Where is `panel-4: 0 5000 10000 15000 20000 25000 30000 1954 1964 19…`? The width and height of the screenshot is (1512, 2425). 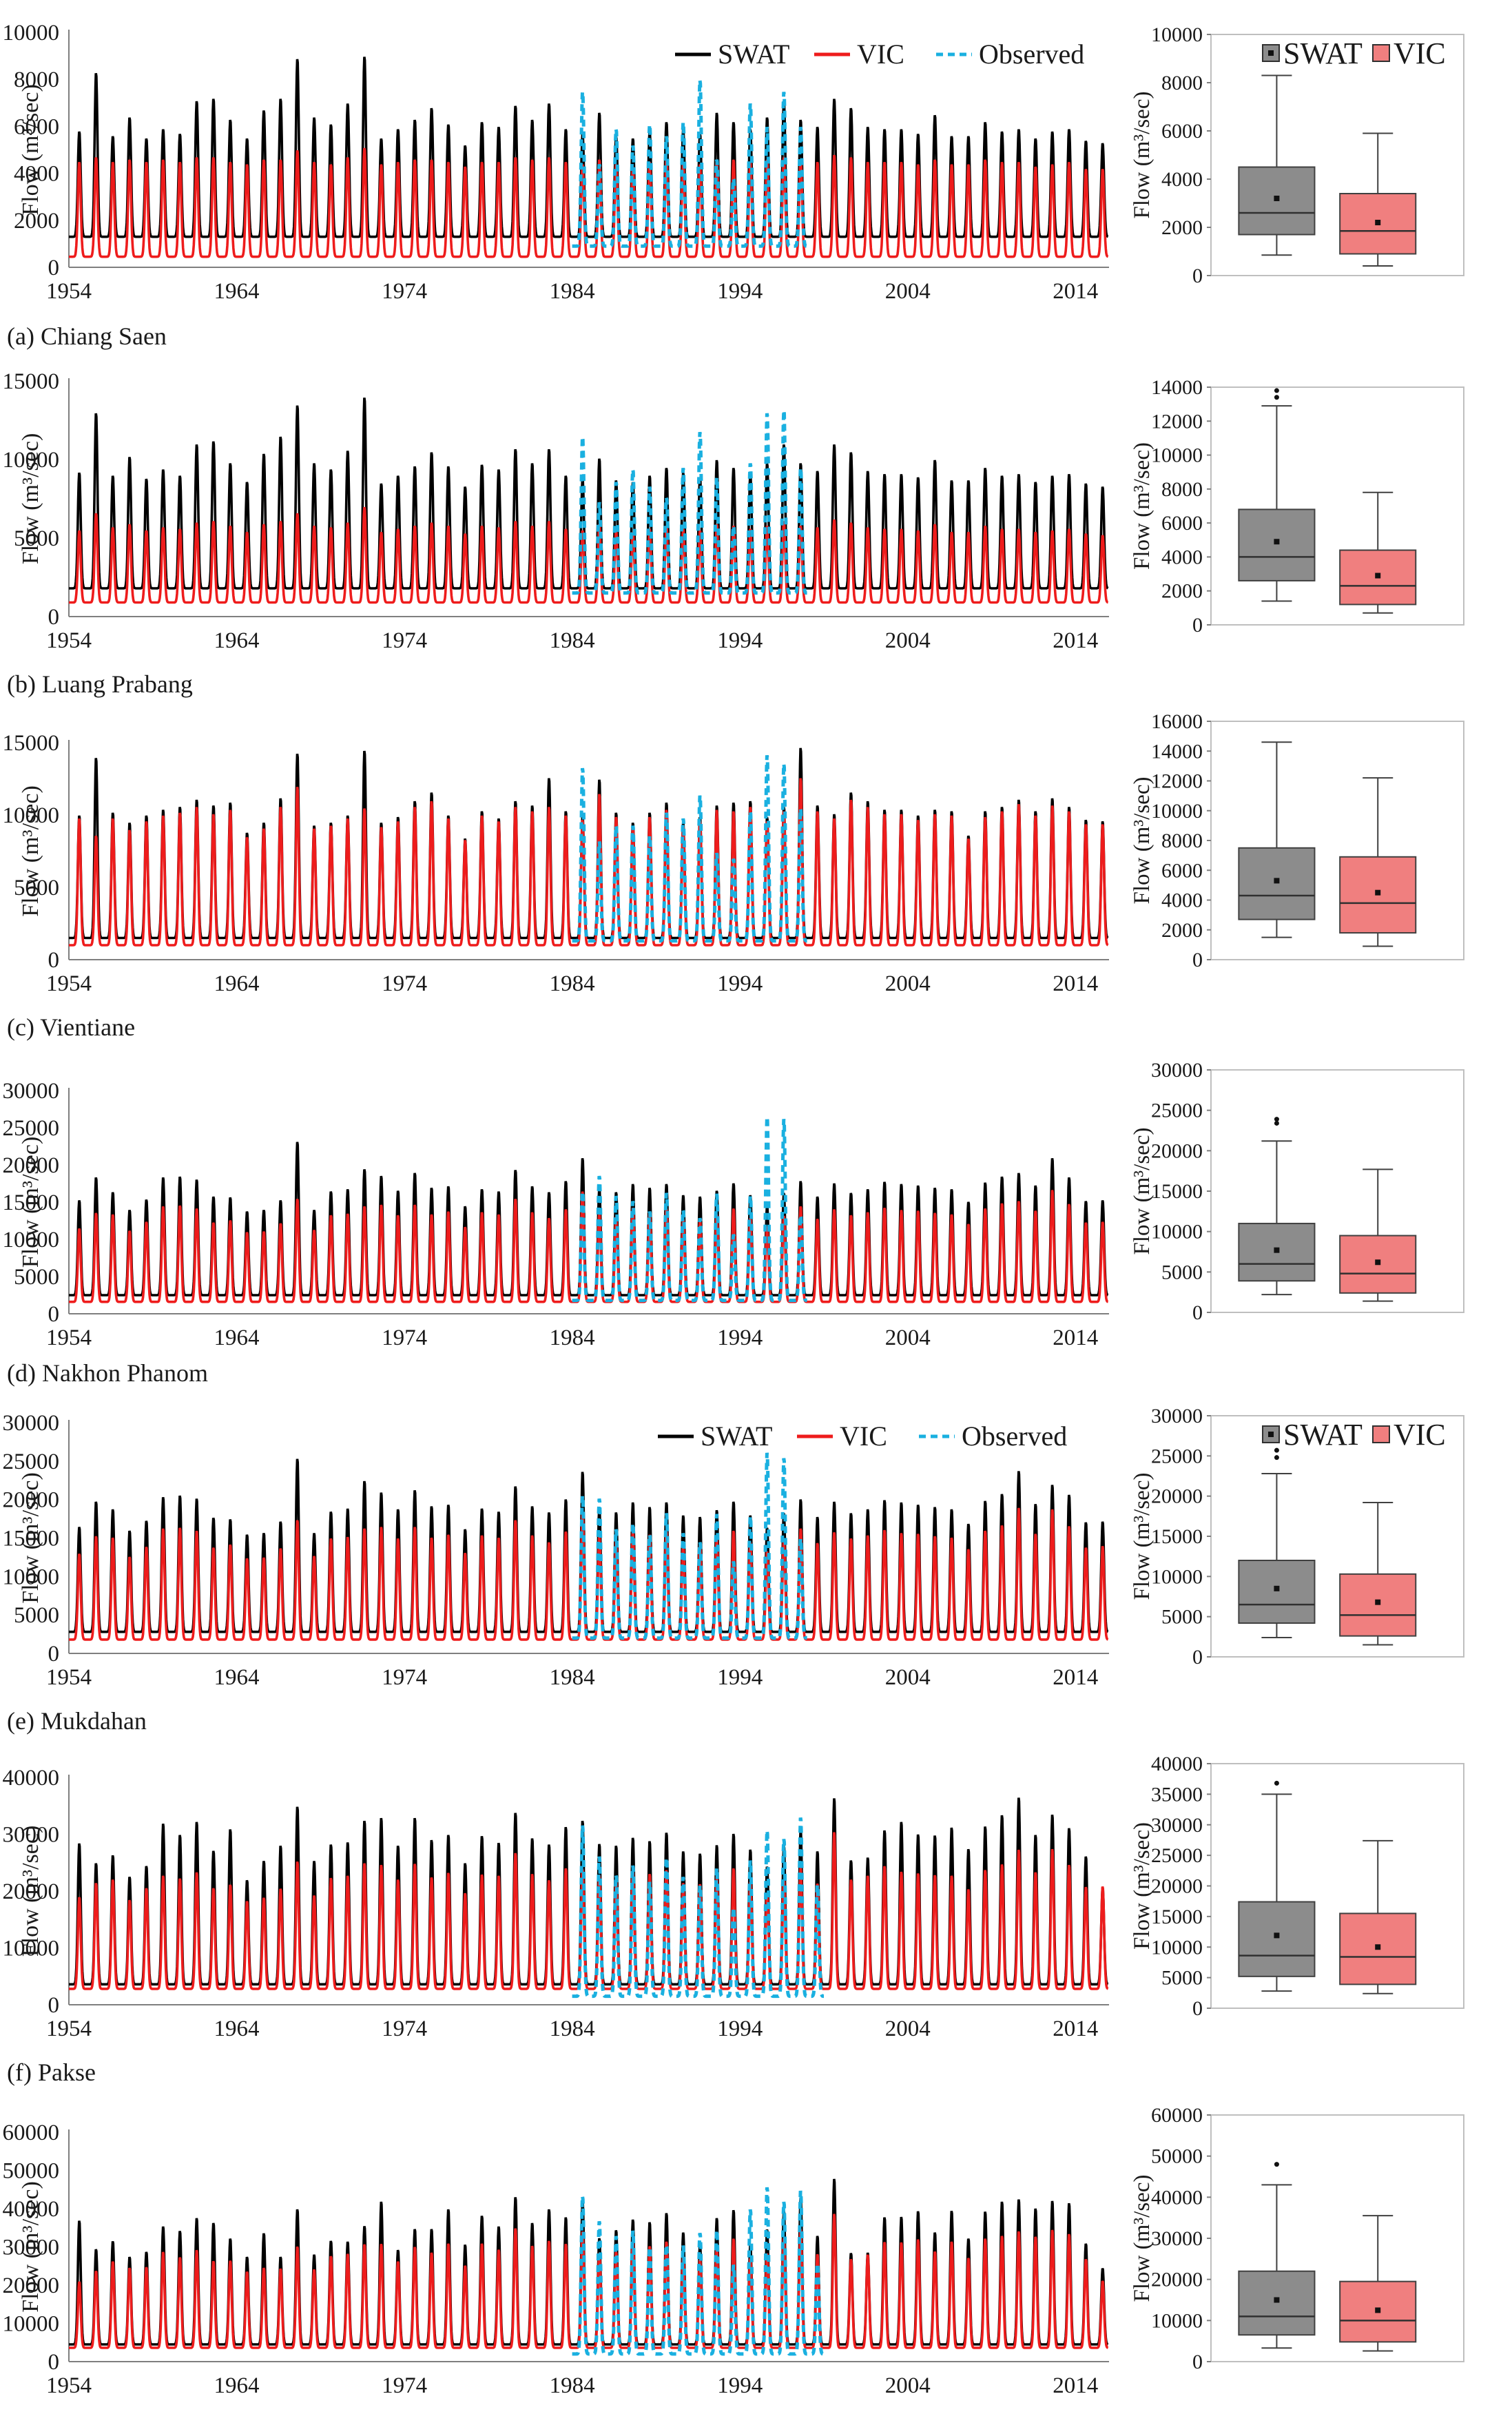
panel-4: 0 5000 10000 15000 20000 25000 30000 1954 1964 19… is located at coordinates (734, 1223).